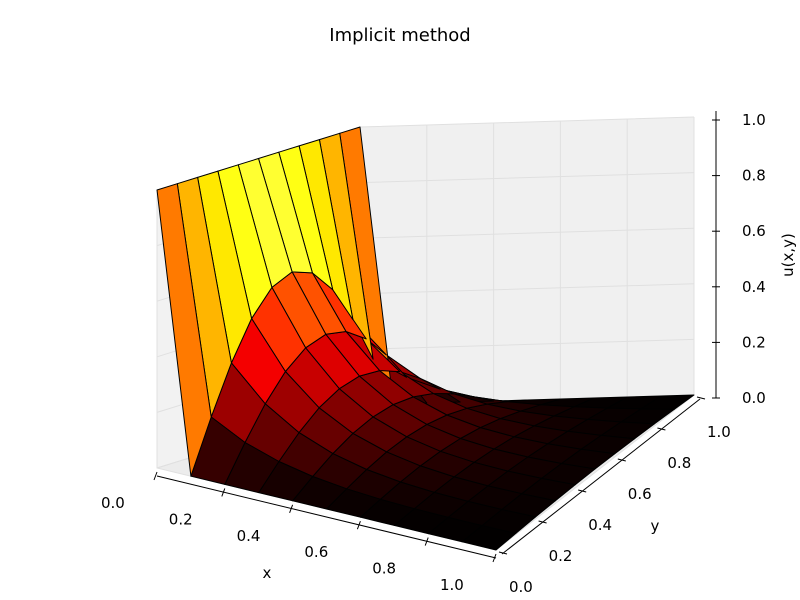  I want to click on x-tick-label: 0.2, so click(181, 519).